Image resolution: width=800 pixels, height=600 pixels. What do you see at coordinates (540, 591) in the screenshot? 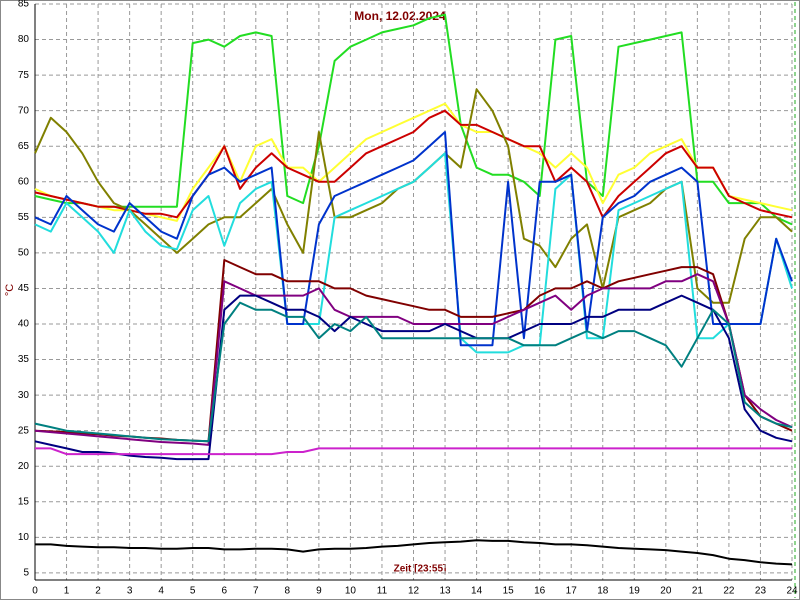
I see `x-tick-label: 16` at bounding box center [540, 591].